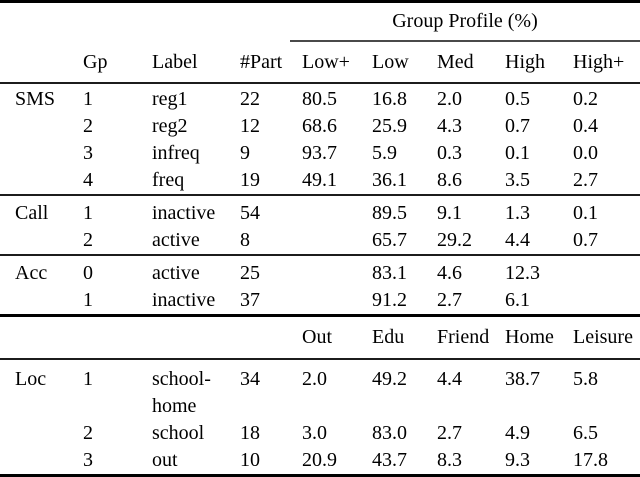 Image resolution: width=640 pixels, height=477 pixels. Describe the element at coordinates (389, 99) in the screenshot. I see `value-cell: 16.8` at that location.